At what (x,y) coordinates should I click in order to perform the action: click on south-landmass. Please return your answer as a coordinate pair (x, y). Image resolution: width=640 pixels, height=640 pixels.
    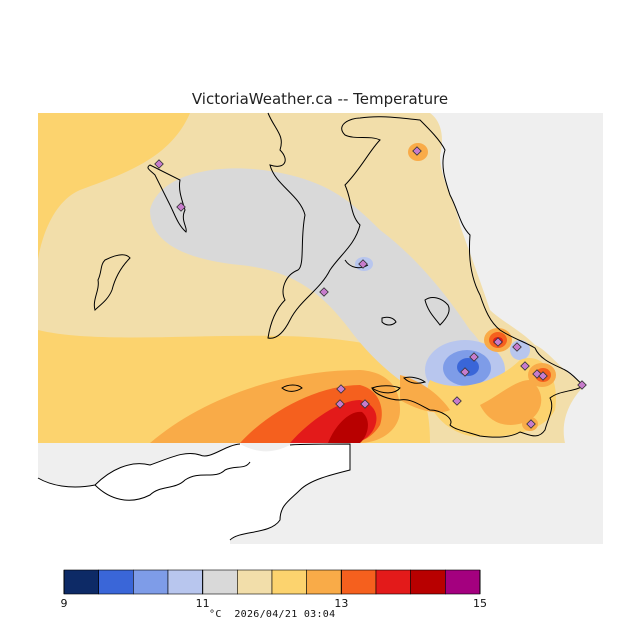
    Looking at the image, I should click on (194, 494).